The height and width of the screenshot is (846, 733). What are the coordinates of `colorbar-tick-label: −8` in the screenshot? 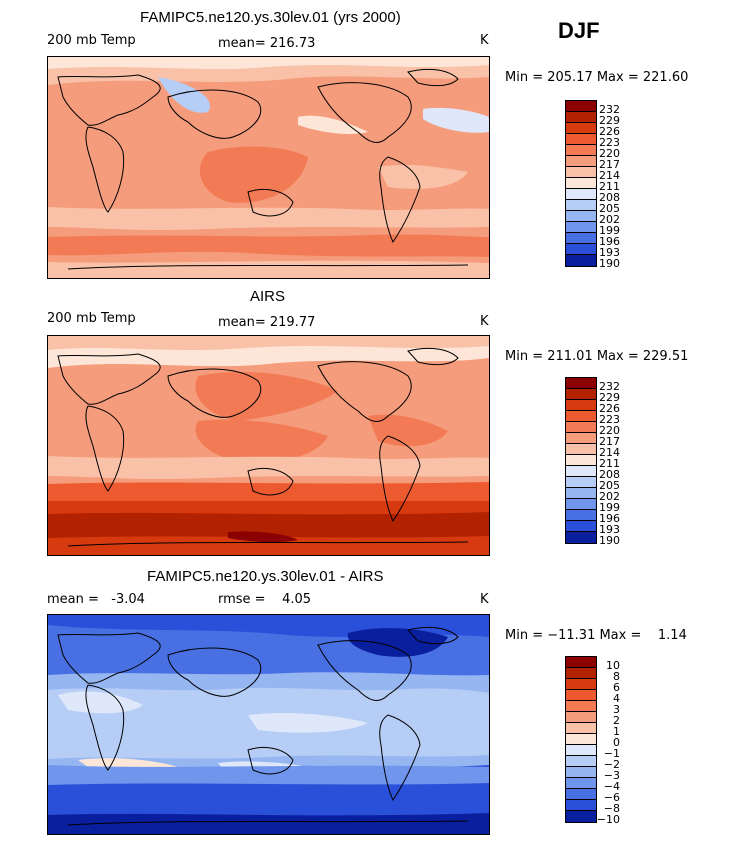 It's located at (611, 808).